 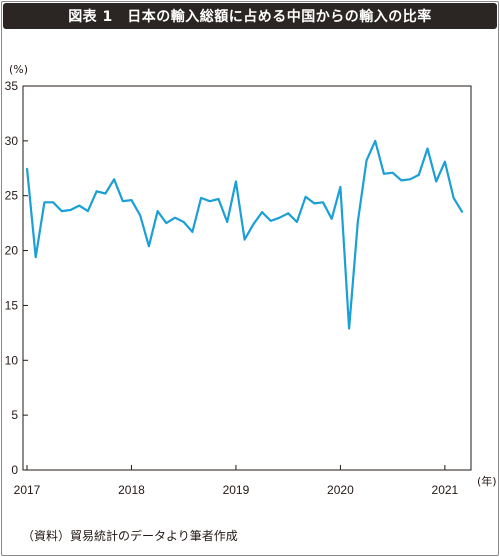 I want to click on y-axis: 0 5 10 15 20 25 30 35, so click(x=16, y=278).